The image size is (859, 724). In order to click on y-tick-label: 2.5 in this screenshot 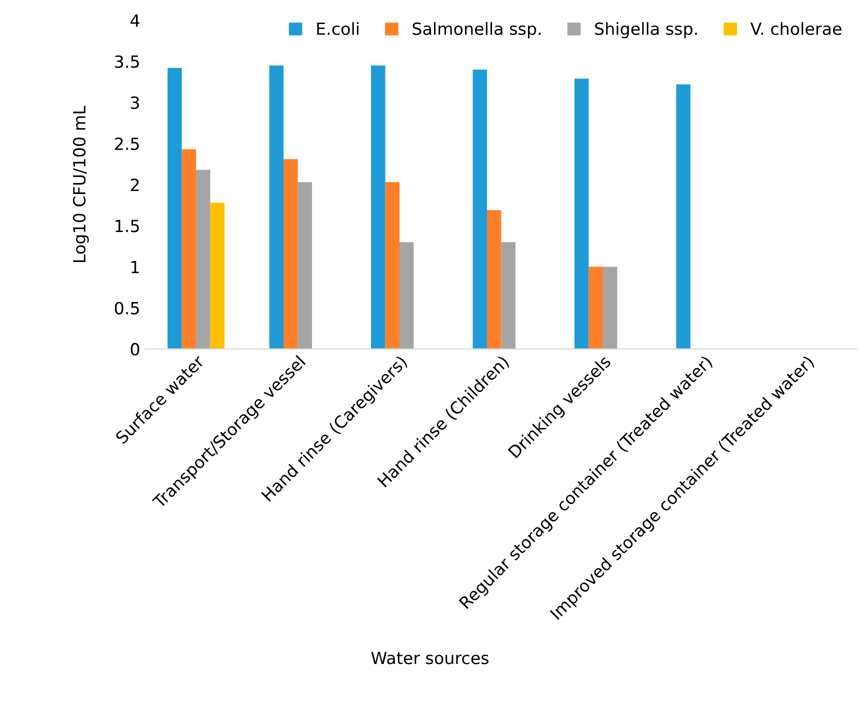, I will do `click(127, 143)`.